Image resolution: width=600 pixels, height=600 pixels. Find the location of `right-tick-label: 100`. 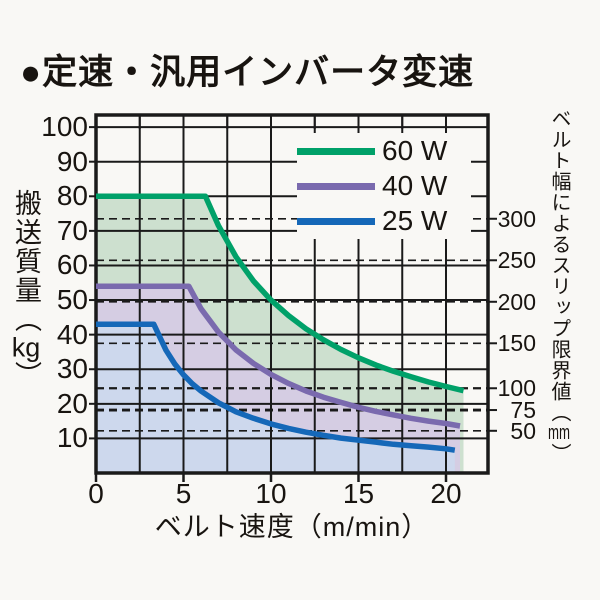

right-tick-label: 100 is located at coordinates (516, 388).